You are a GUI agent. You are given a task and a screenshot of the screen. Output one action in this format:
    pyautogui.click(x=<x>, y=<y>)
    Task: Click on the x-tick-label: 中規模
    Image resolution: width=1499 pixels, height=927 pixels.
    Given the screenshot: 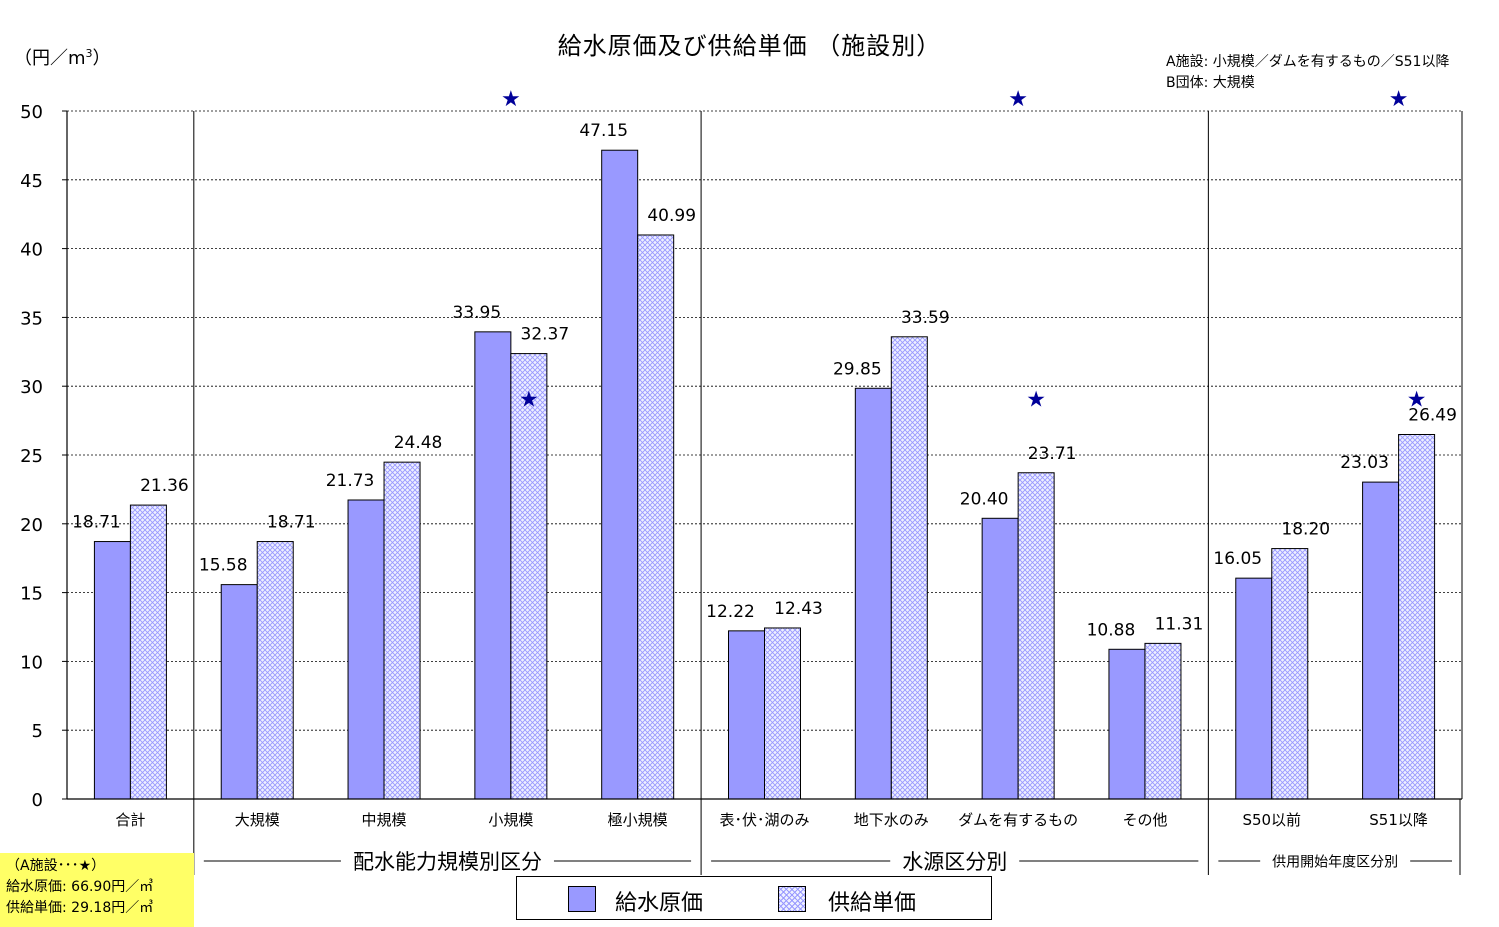 What is the action you would take?
    pyautogui.click(x=384, y=820)
    